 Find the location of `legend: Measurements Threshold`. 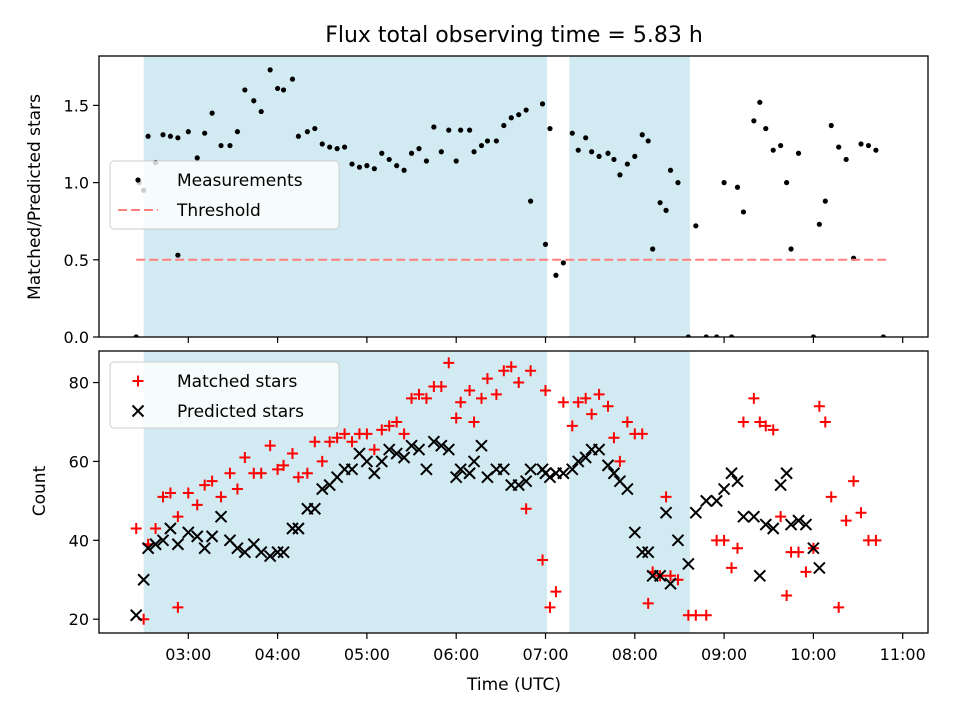

legend: Measurements Threshold is located at coordinates (224, 195).